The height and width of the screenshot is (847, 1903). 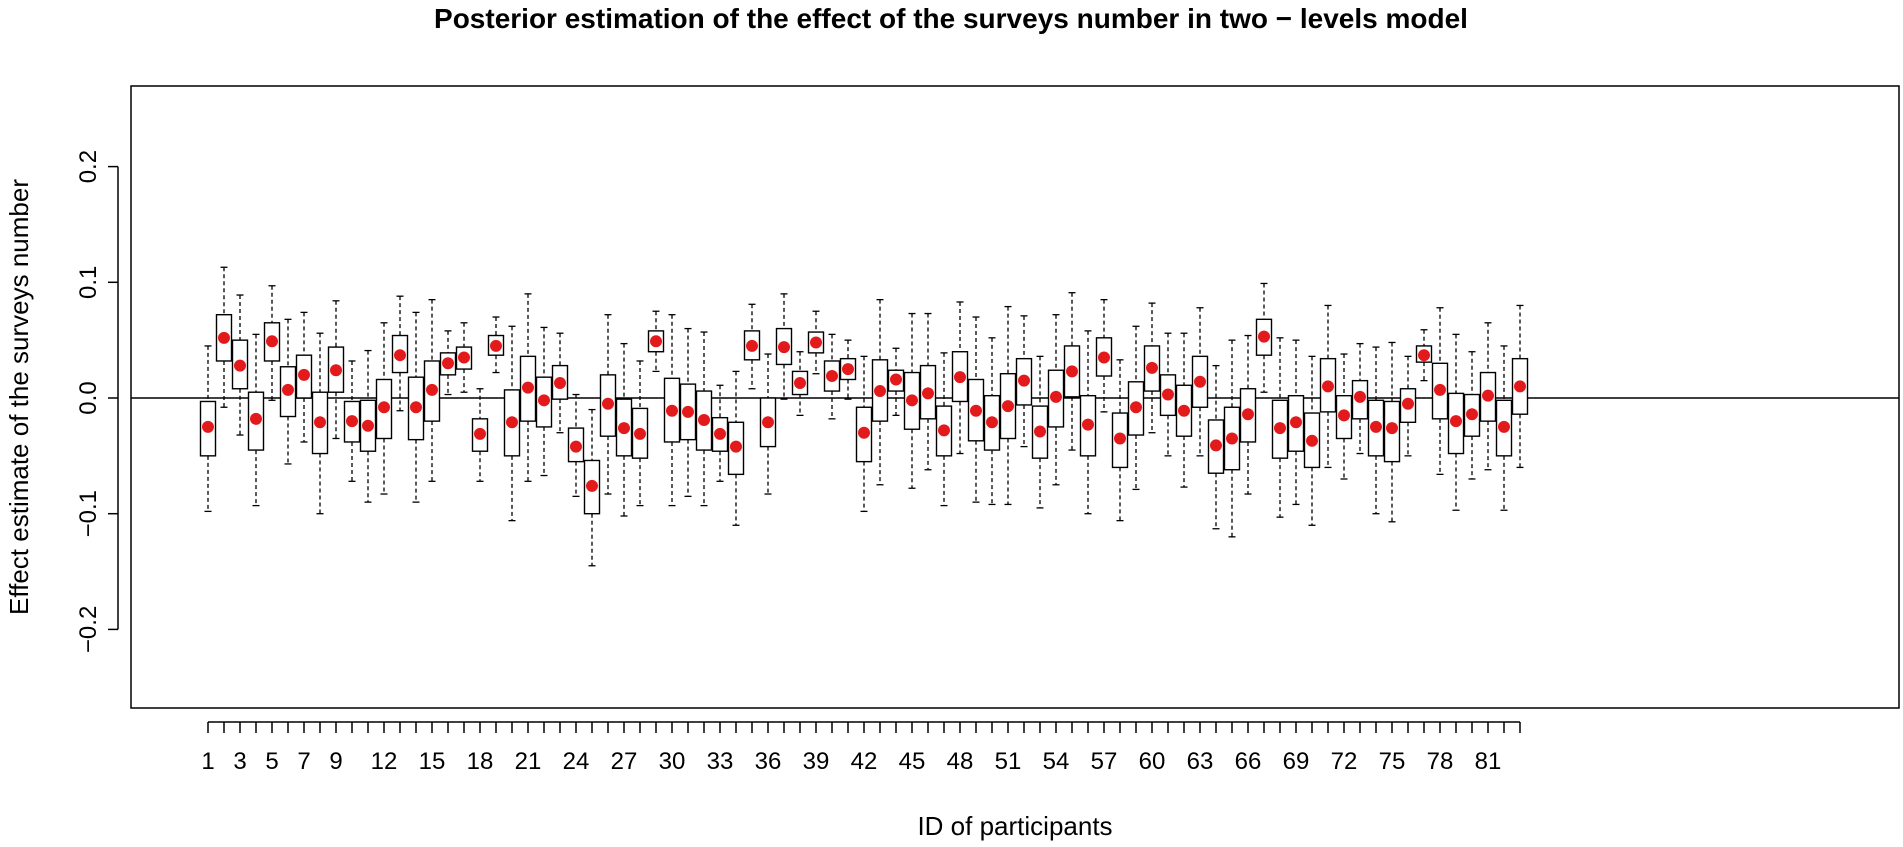 What do you see at coordinates (19, 397) in the screenshot?
I see `y-axis-label: Effect estimate of the surveys number` at bounding box center [19, 397].